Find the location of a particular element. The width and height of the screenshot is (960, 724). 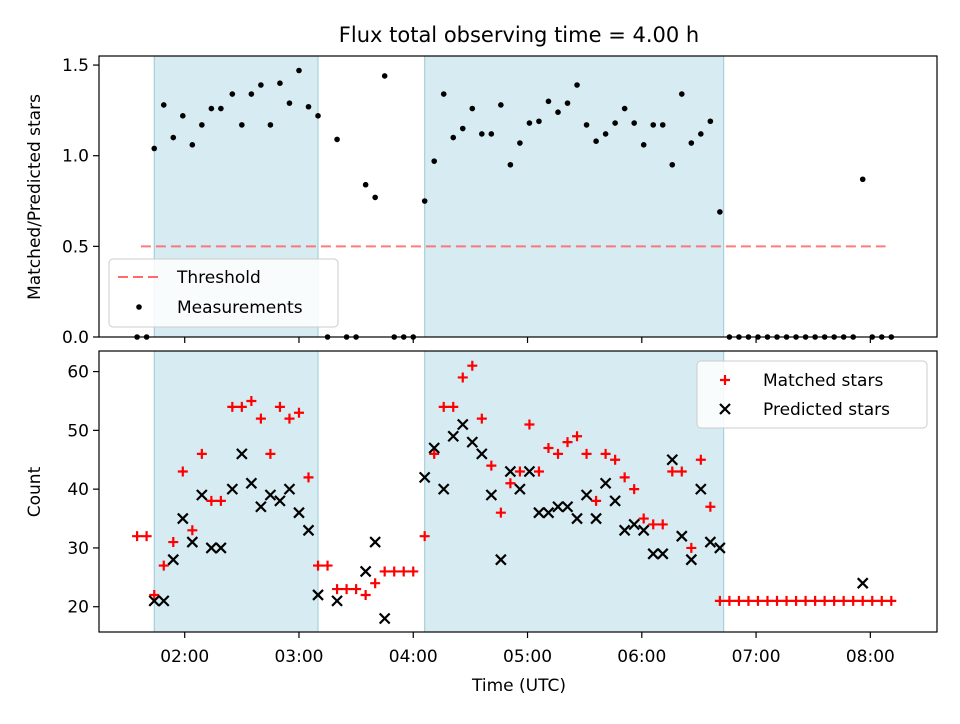

top-y-axis-label: Matched/Predicted stars is located at coordinates (35, 197).